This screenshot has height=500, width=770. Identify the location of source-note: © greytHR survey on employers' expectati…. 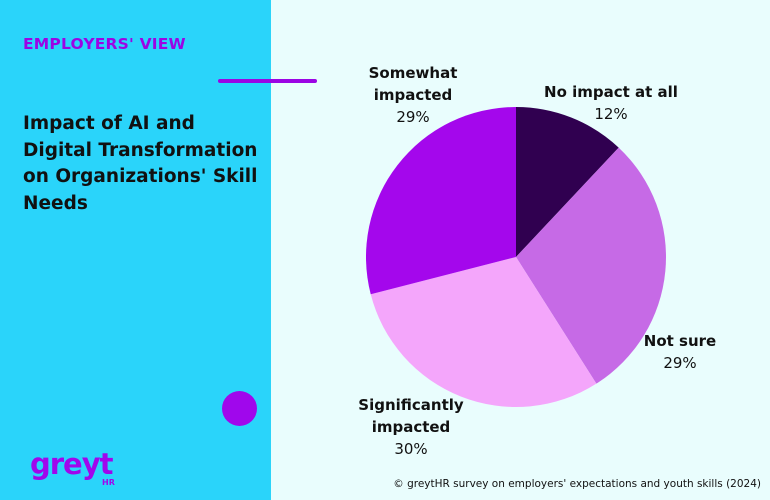
(577, 484).